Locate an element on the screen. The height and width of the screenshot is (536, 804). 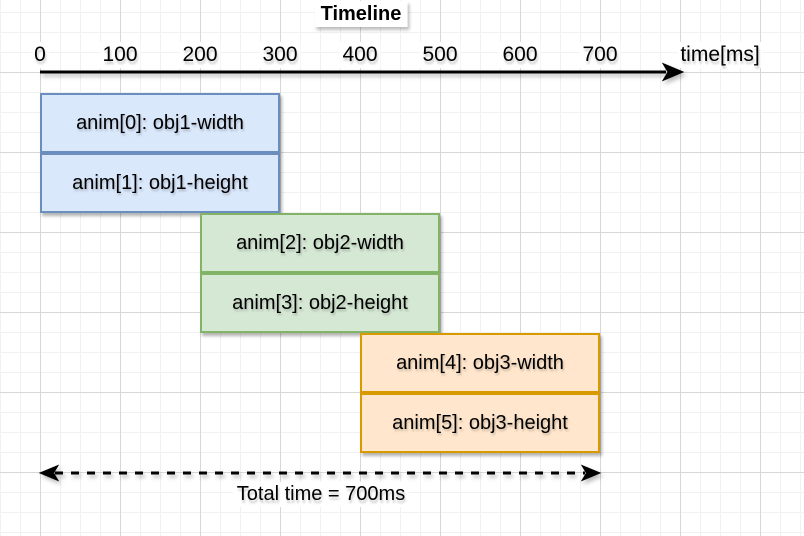
anim-box-5-obj3-height: anim[5]: obj3-height is located at coordinates (480, 423).